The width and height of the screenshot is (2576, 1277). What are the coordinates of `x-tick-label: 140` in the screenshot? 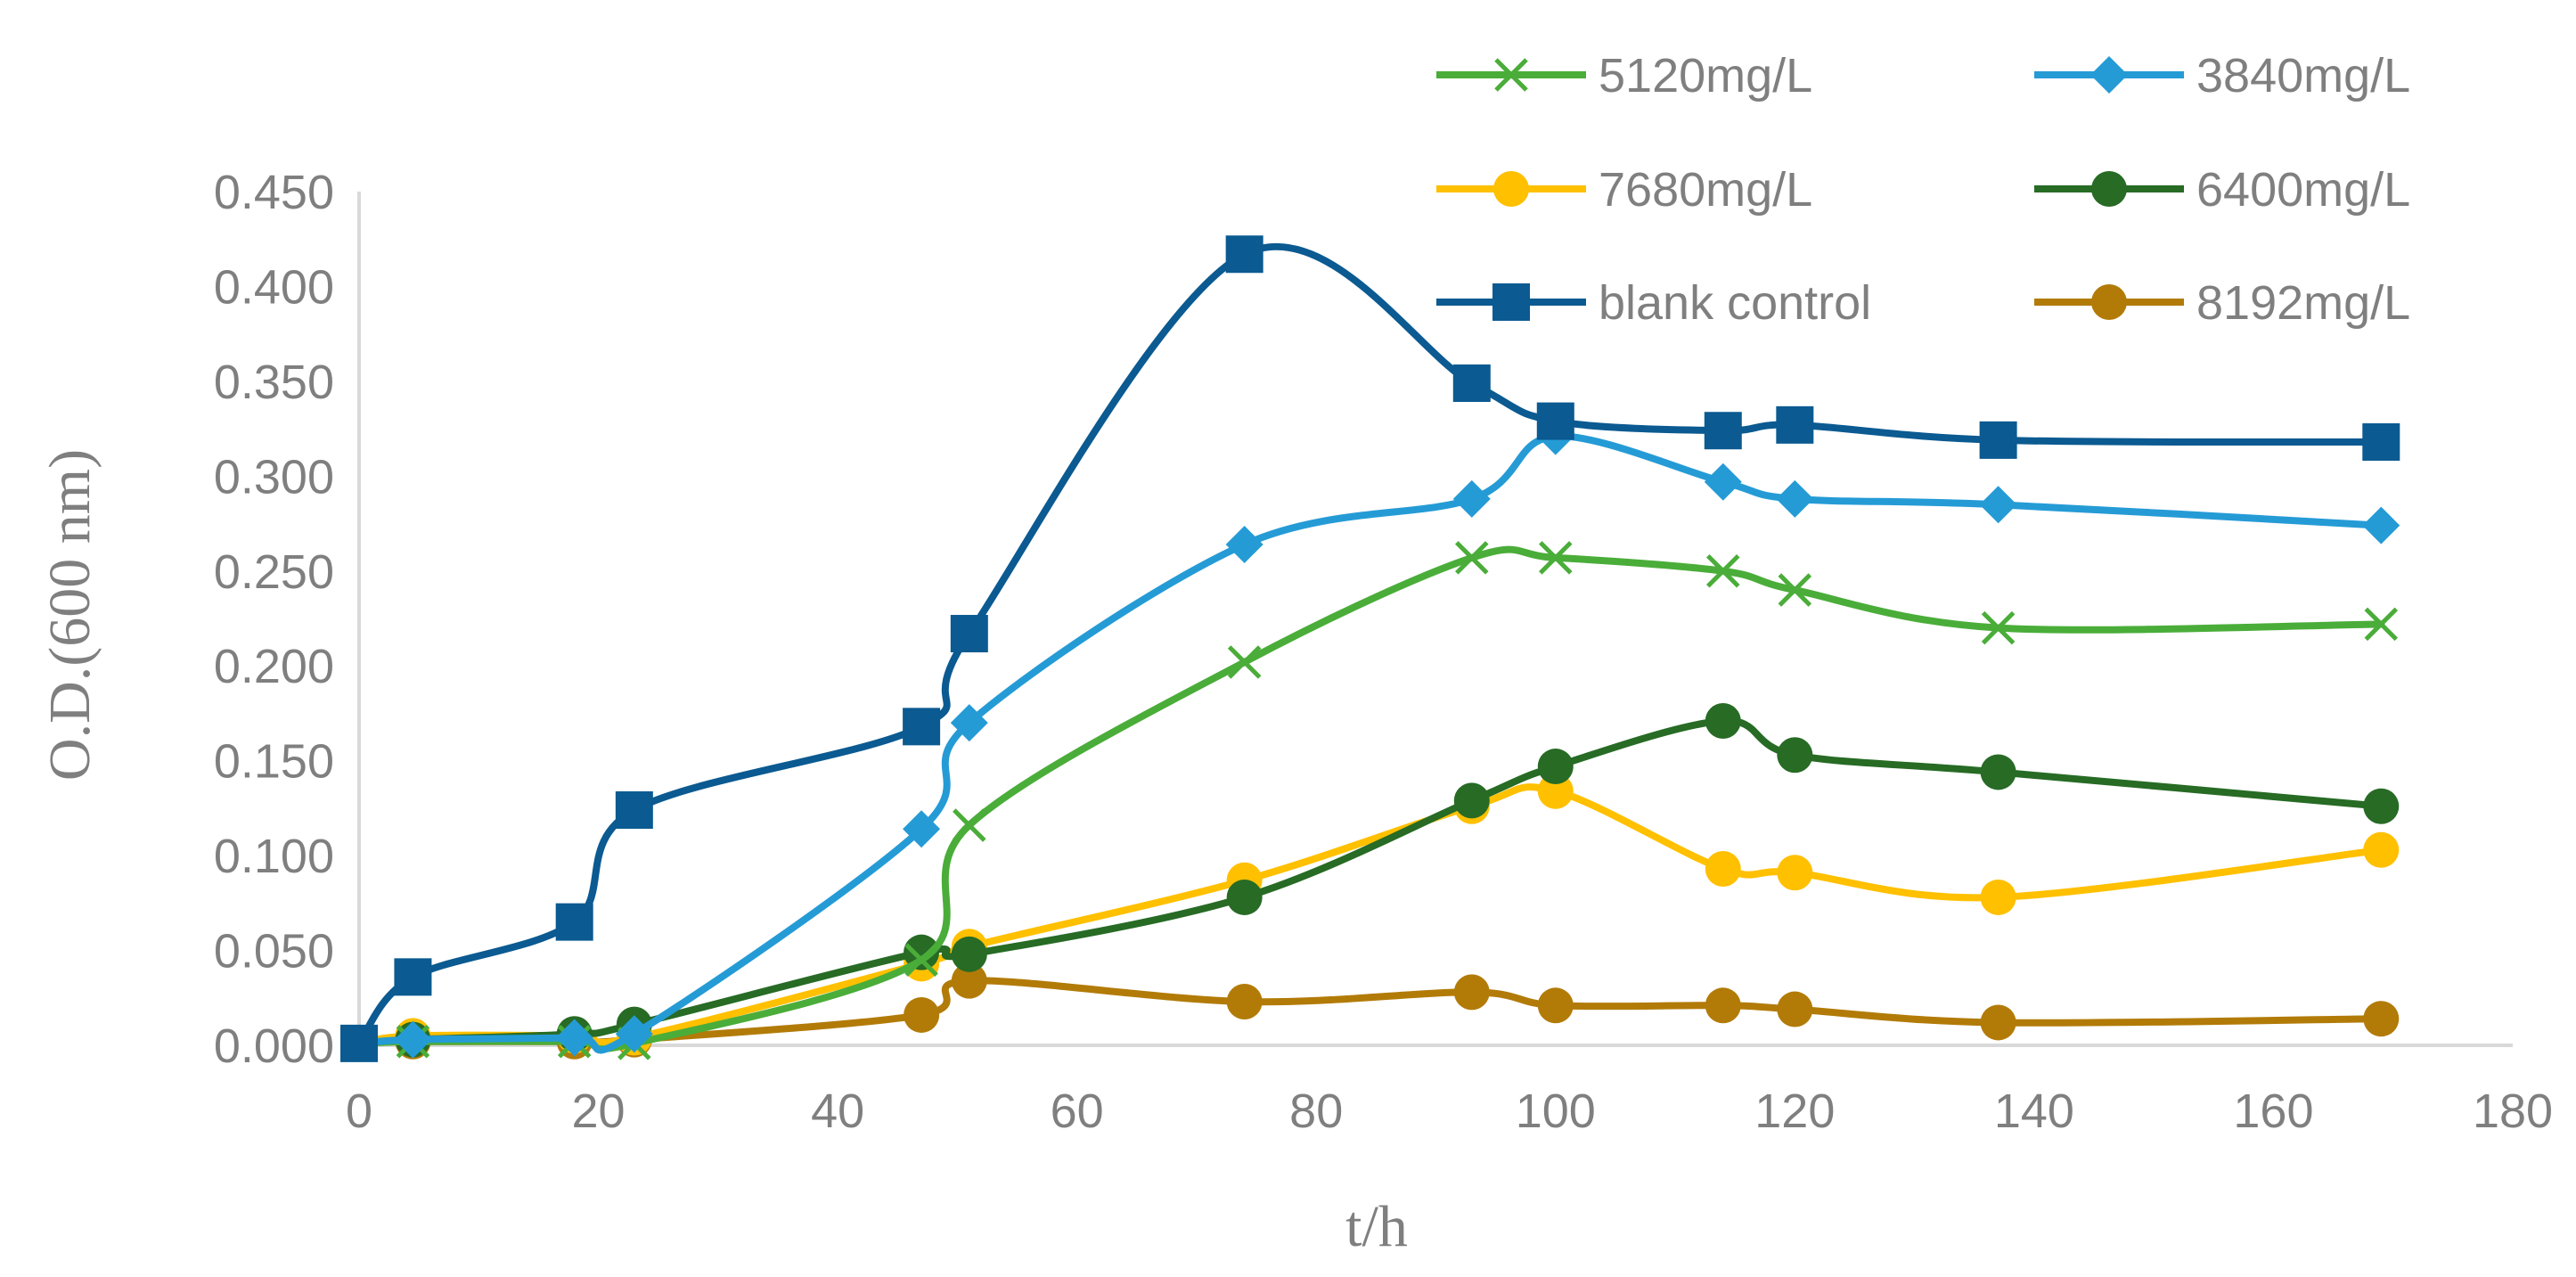 It's located at (2034, 1111).